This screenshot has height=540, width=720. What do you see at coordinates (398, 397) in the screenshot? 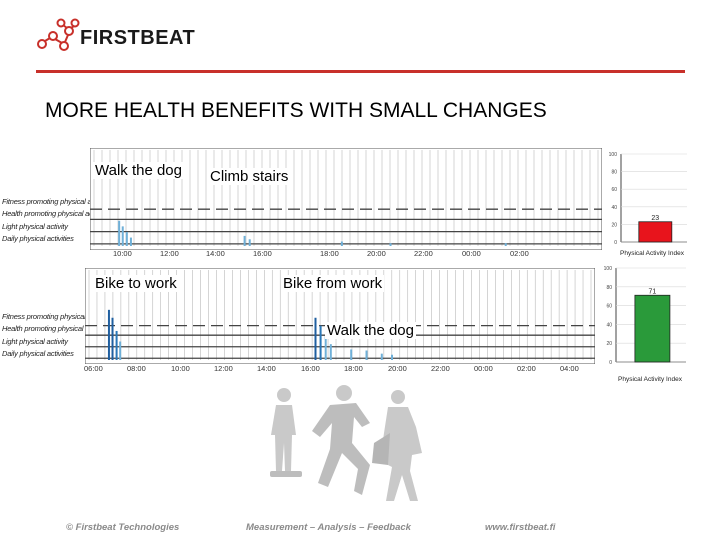
I see `hiker-head` at bounding box center [398, 397].